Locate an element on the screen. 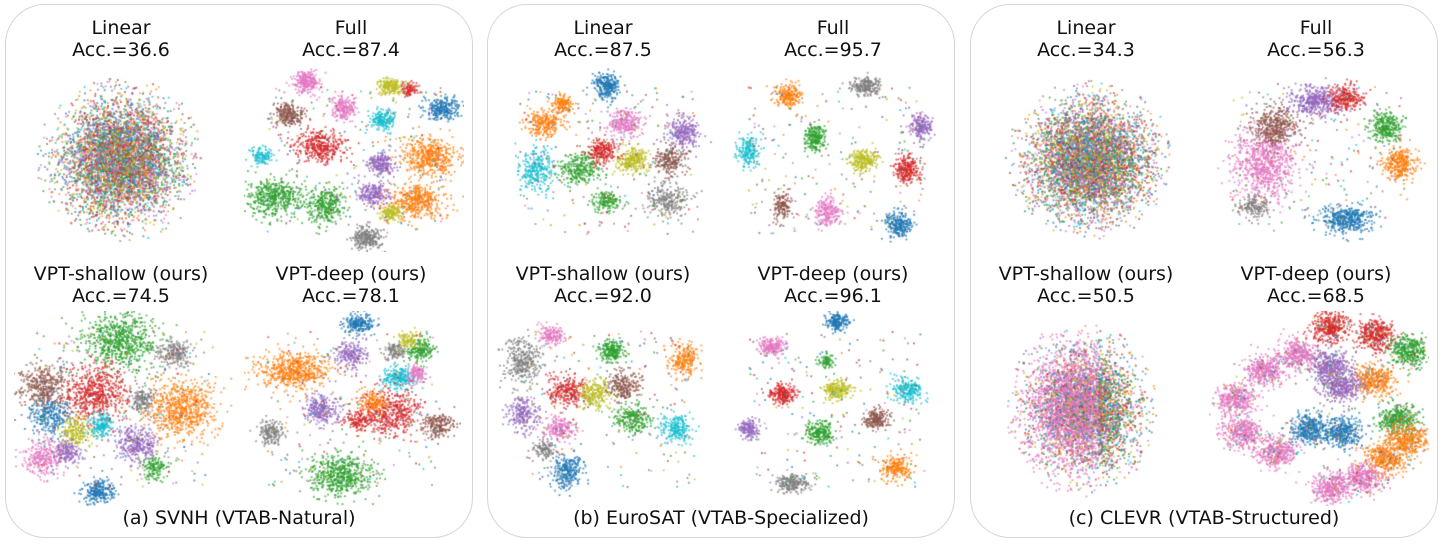 The width and height of the screenshot is (1445, 545). plot-title: VPT-deep (ours) Acc.=78.1 is located at coordinates (351, 285).